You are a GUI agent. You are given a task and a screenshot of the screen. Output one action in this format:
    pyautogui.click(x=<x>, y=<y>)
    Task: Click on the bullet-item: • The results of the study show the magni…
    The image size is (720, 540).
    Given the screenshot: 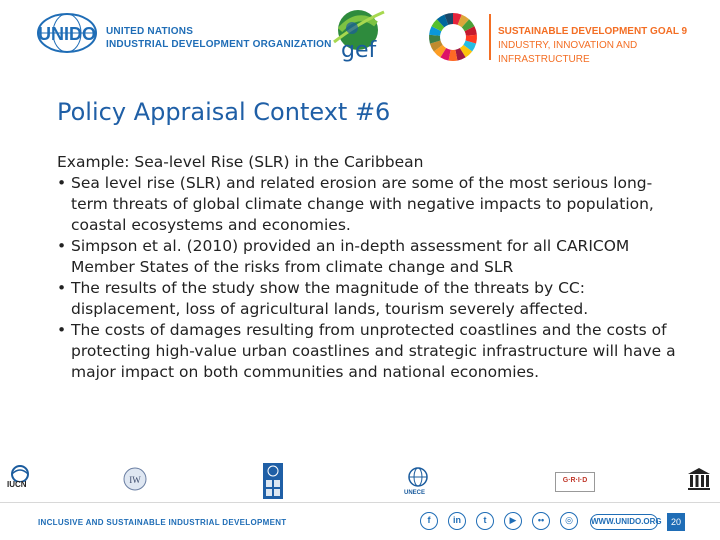 What is the action you would take?
    pyautogui.click(x=372, y=299)
    